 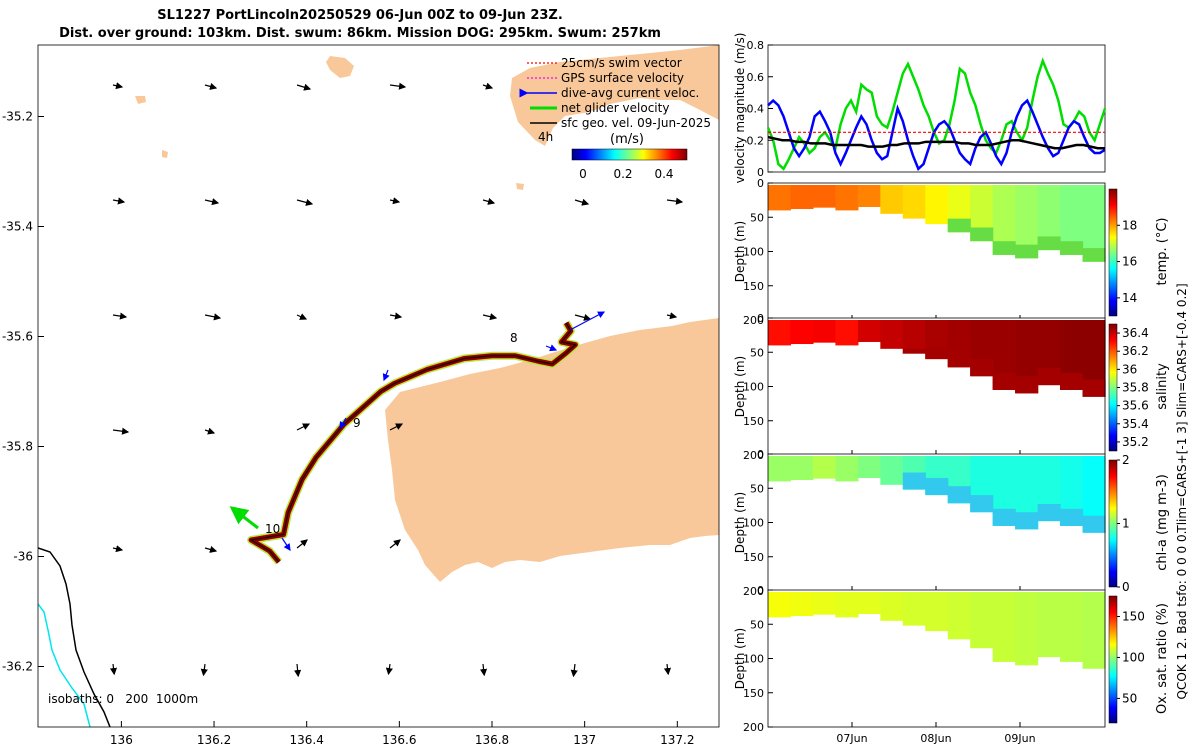 What do you see at coordinates (214, 740) in the screenshot?
I see `map-x-tick-label: 136.2` at bounding box center [214, 740].